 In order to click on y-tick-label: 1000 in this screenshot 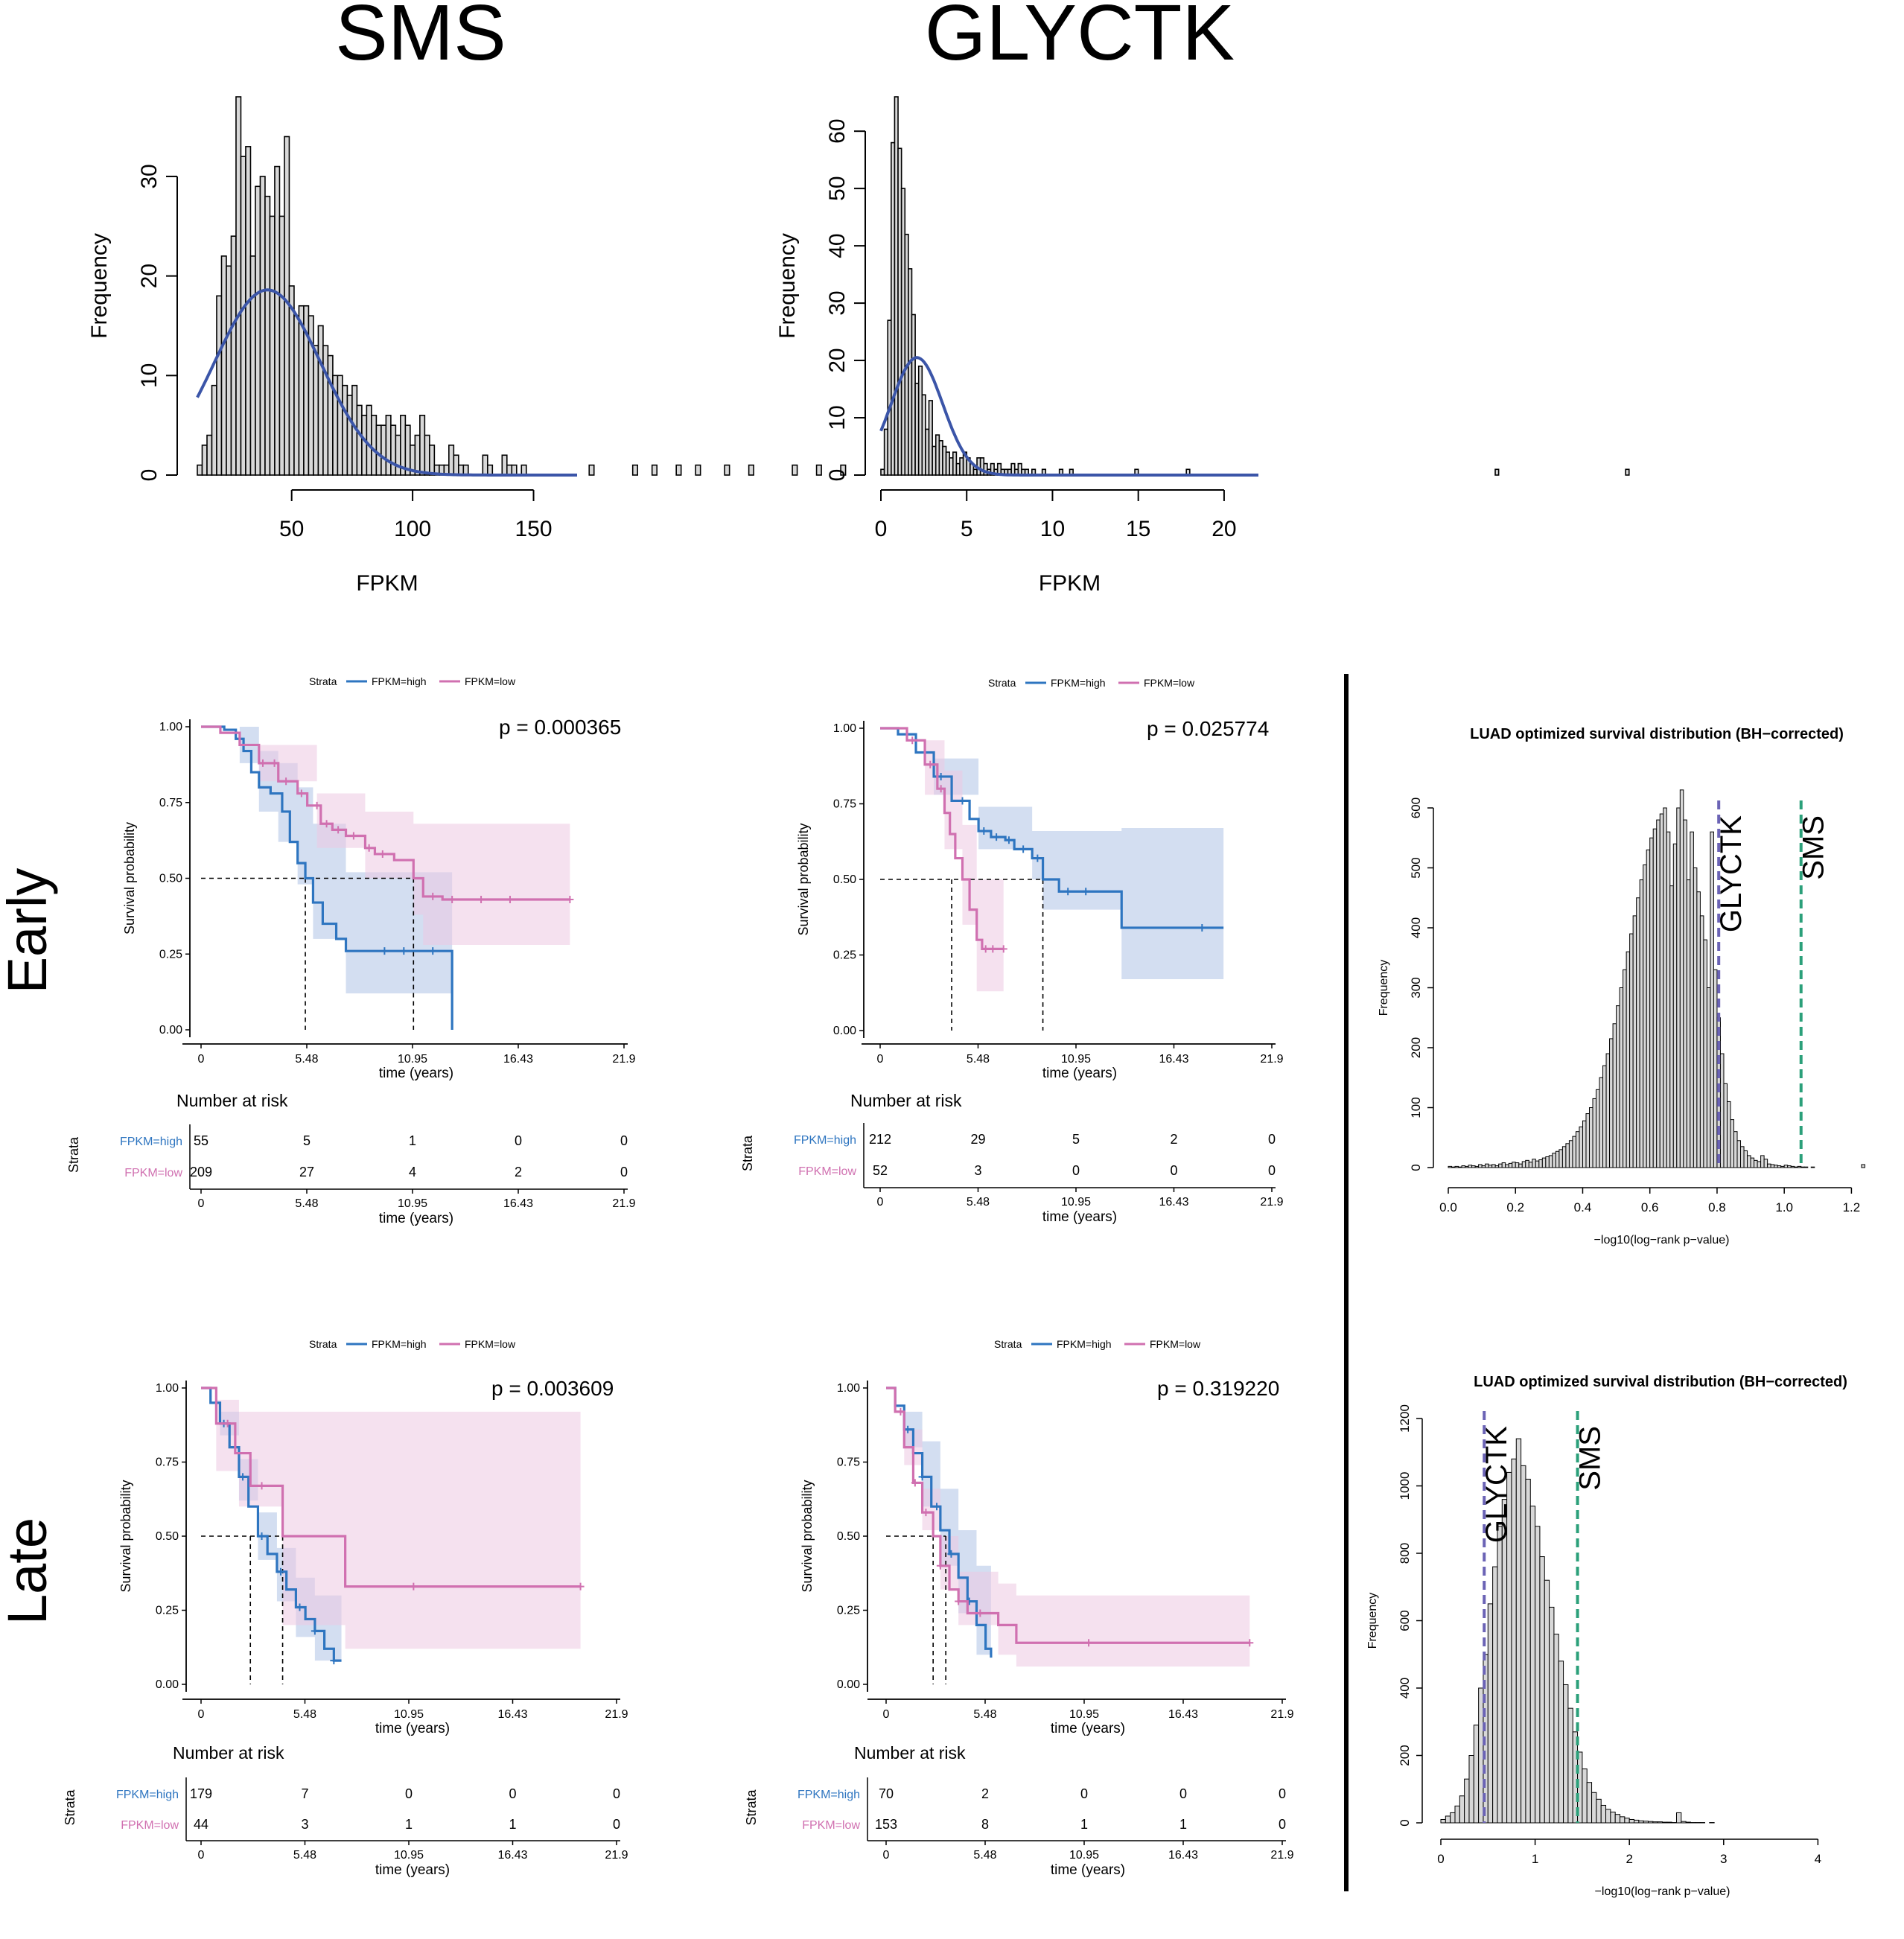, I will do `click(1405, 1486)`.